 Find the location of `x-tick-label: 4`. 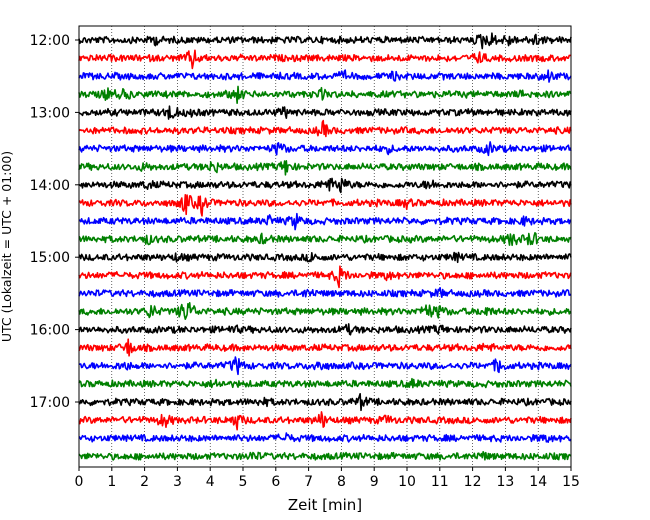

x-tick-label: 4 is located at coordinates (210, 482).